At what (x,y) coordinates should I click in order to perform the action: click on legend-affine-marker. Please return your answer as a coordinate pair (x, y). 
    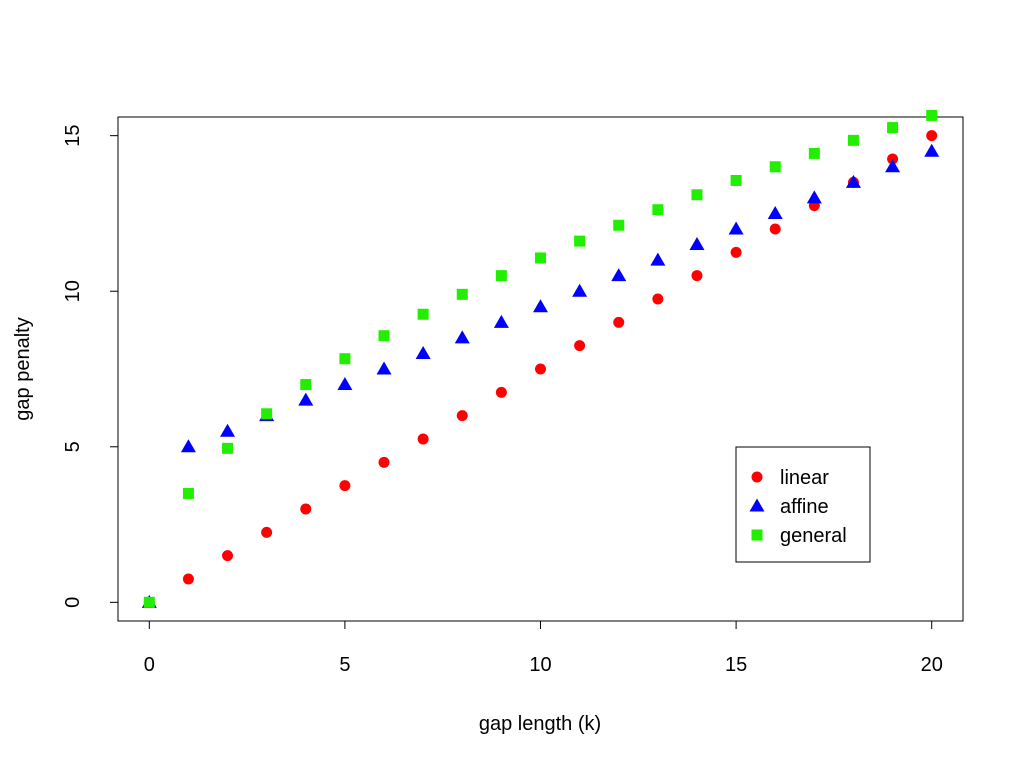
    Looking at the image, I should click on (757, 505).